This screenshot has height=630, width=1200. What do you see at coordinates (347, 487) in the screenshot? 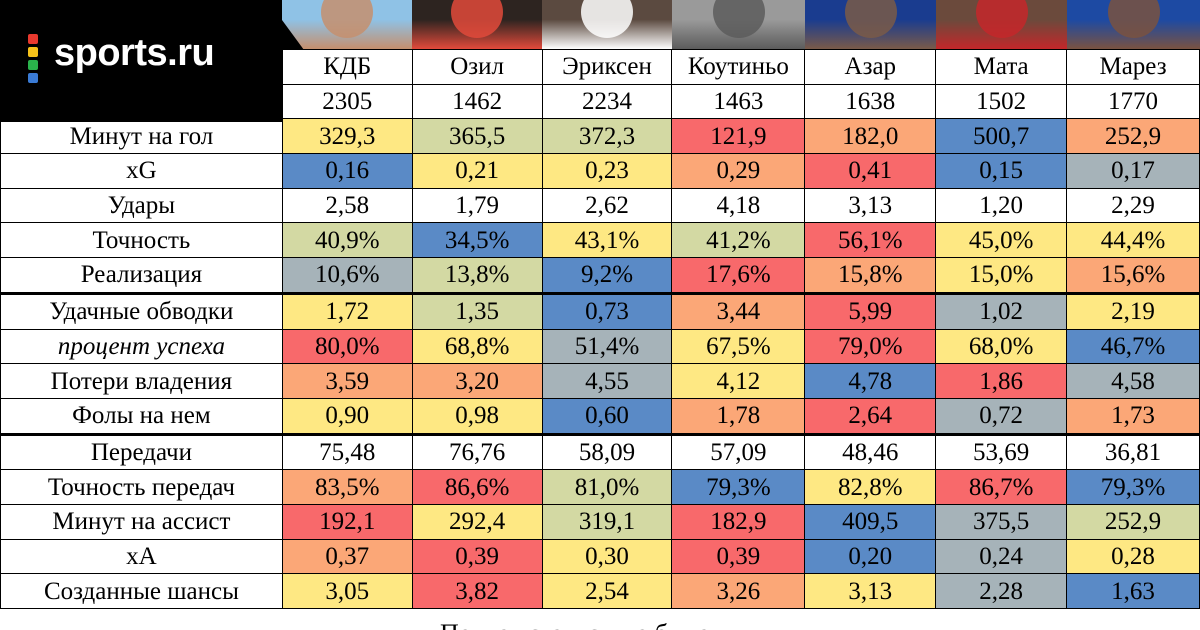
I see `stat-cell: 83,5%` at bounding box center [347, 487].